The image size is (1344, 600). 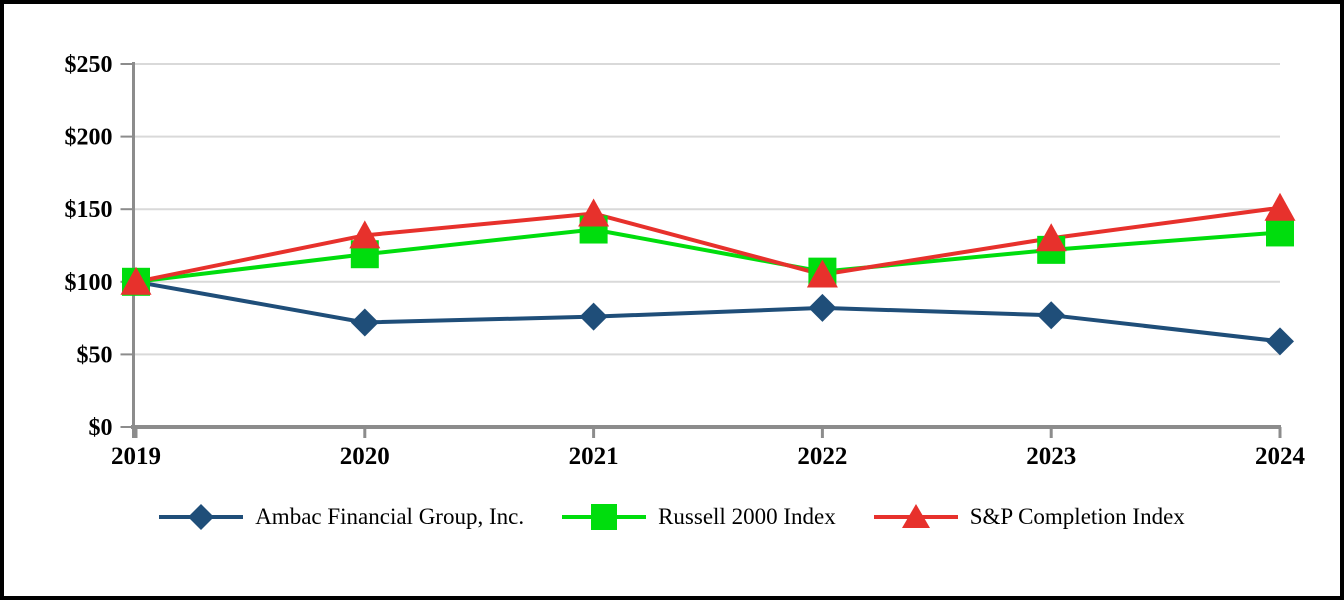 I want to click on series-point-square-marker, so click(x=1280, y=232).